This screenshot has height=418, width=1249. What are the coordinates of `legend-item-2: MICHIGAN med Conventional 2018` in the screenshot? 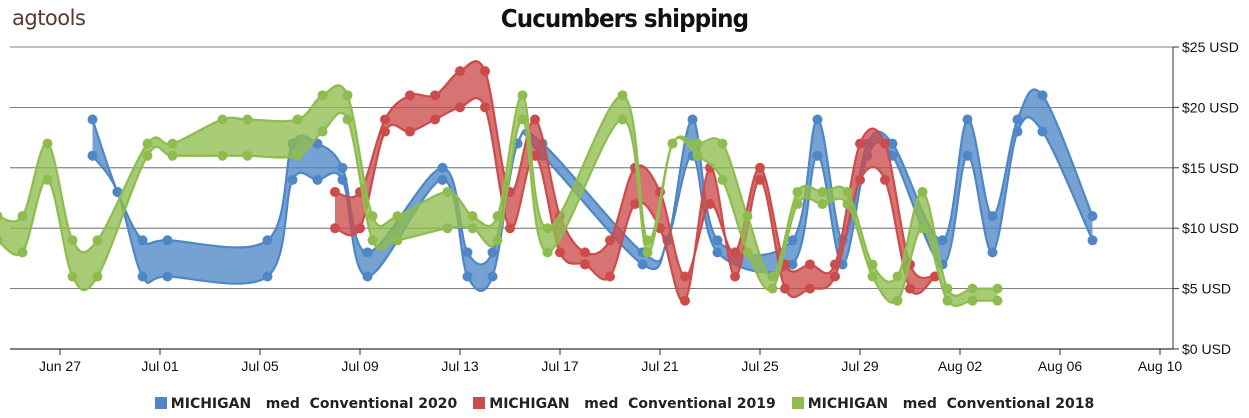 It's located at (943, 404).